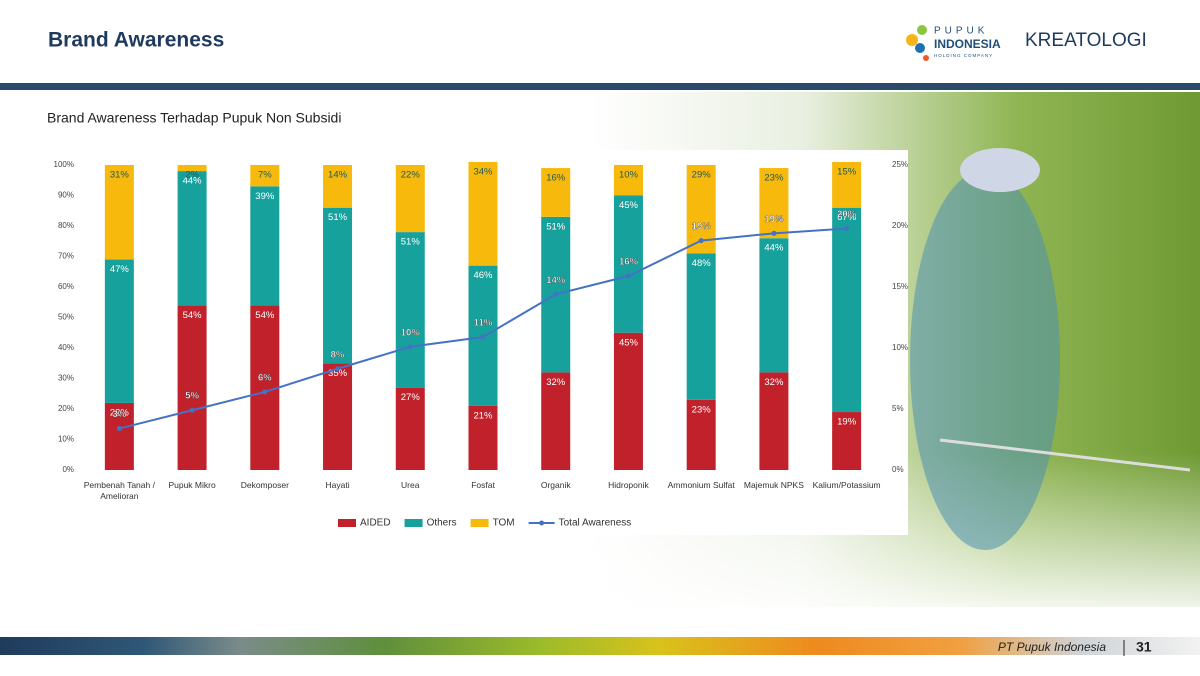  Describe the element at coordinates (961, 31) in the screenshot. I see `logo-text: PUPUK` at that location.